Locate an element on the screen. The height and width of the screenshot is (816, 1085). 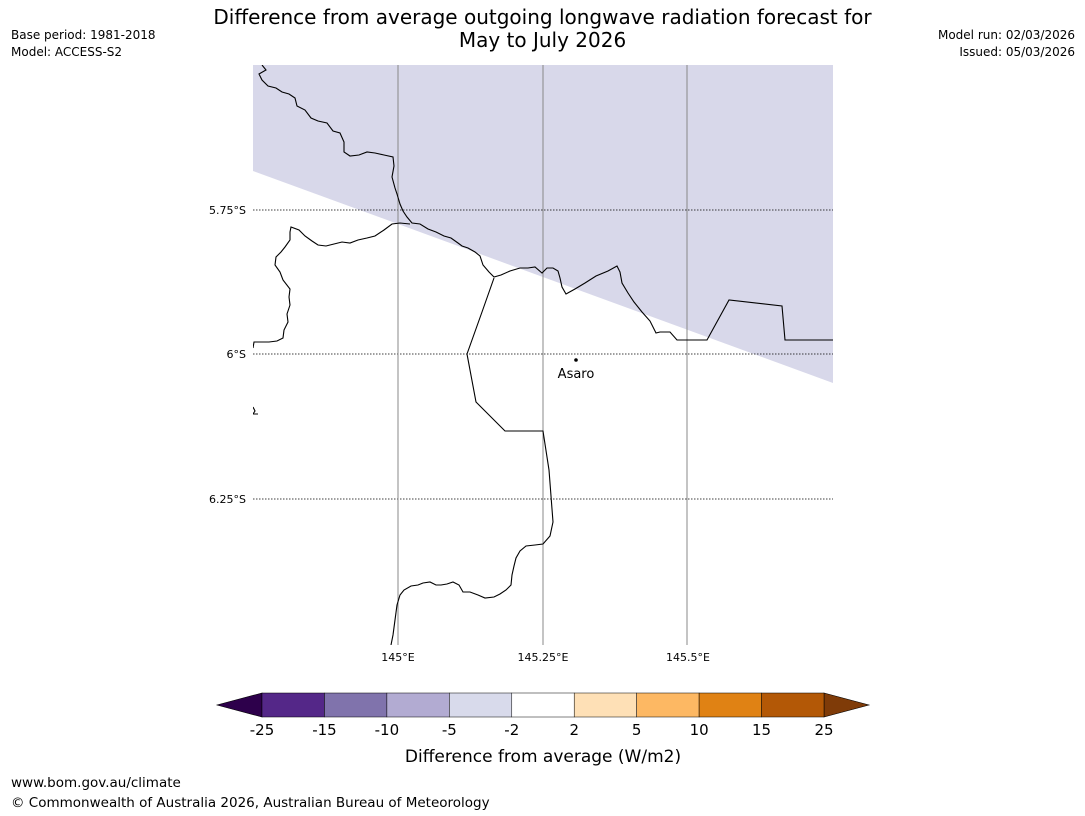
colorbar-tick-label: -2 is located at coordinates (511, 730).